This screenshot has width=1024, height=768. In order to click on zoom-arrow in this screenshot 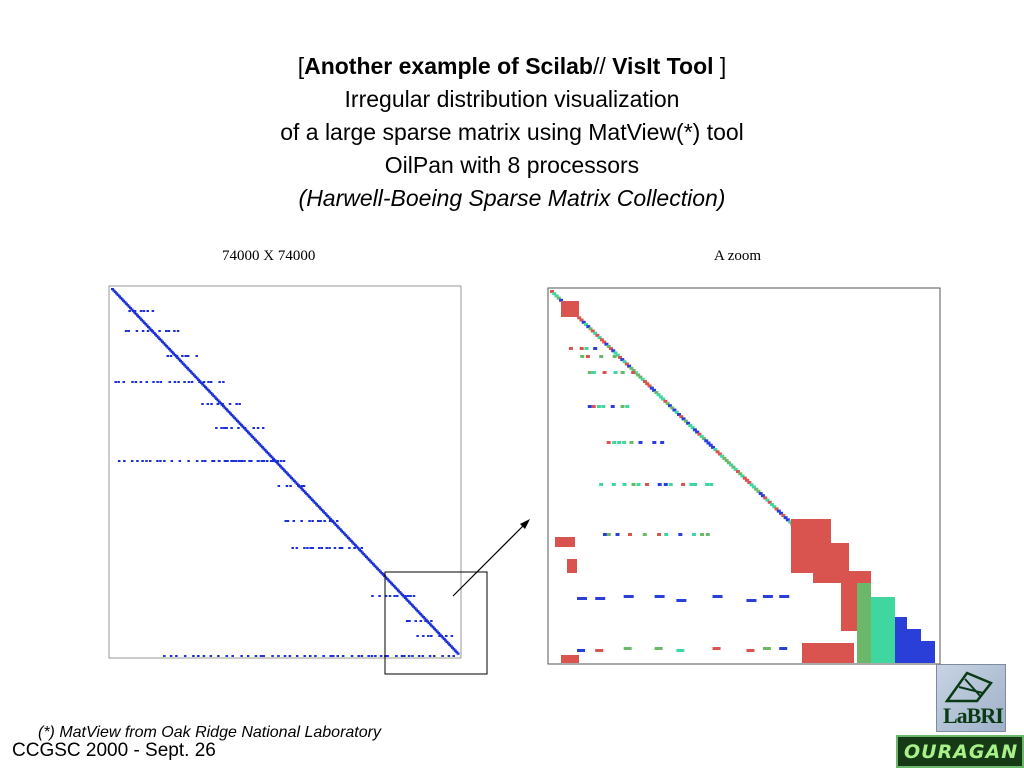, I will do `click(491, 558)`.